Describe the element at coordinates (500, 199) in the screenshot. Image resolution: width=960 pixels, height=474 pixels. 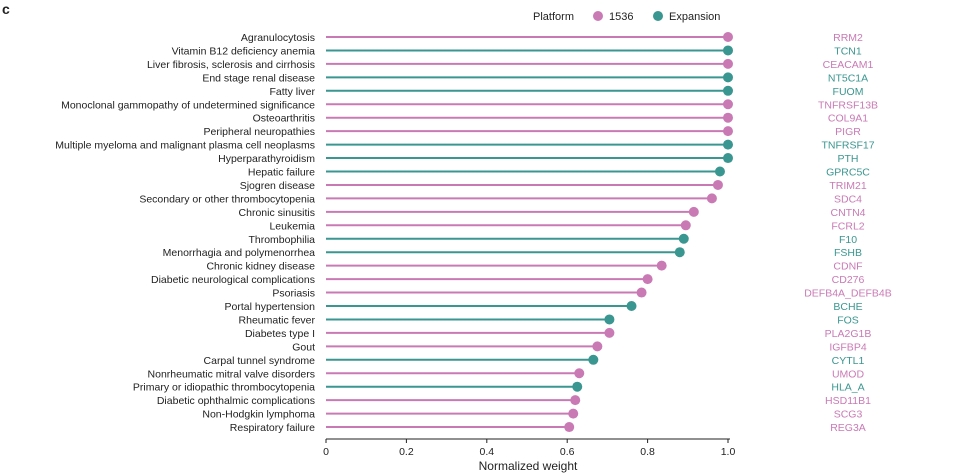
I see `chart-row: Secondary or other thrombocytopenia SDC4` at that location.